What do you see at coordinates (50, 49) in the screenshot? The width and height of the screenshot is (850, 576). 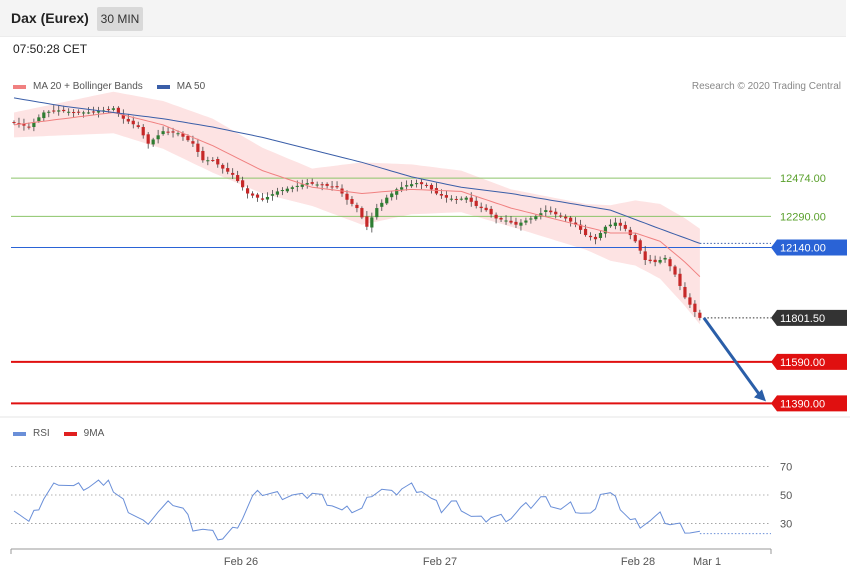 I see `timestamp: 07:50:28 CET` at bounding box center [50, 49].